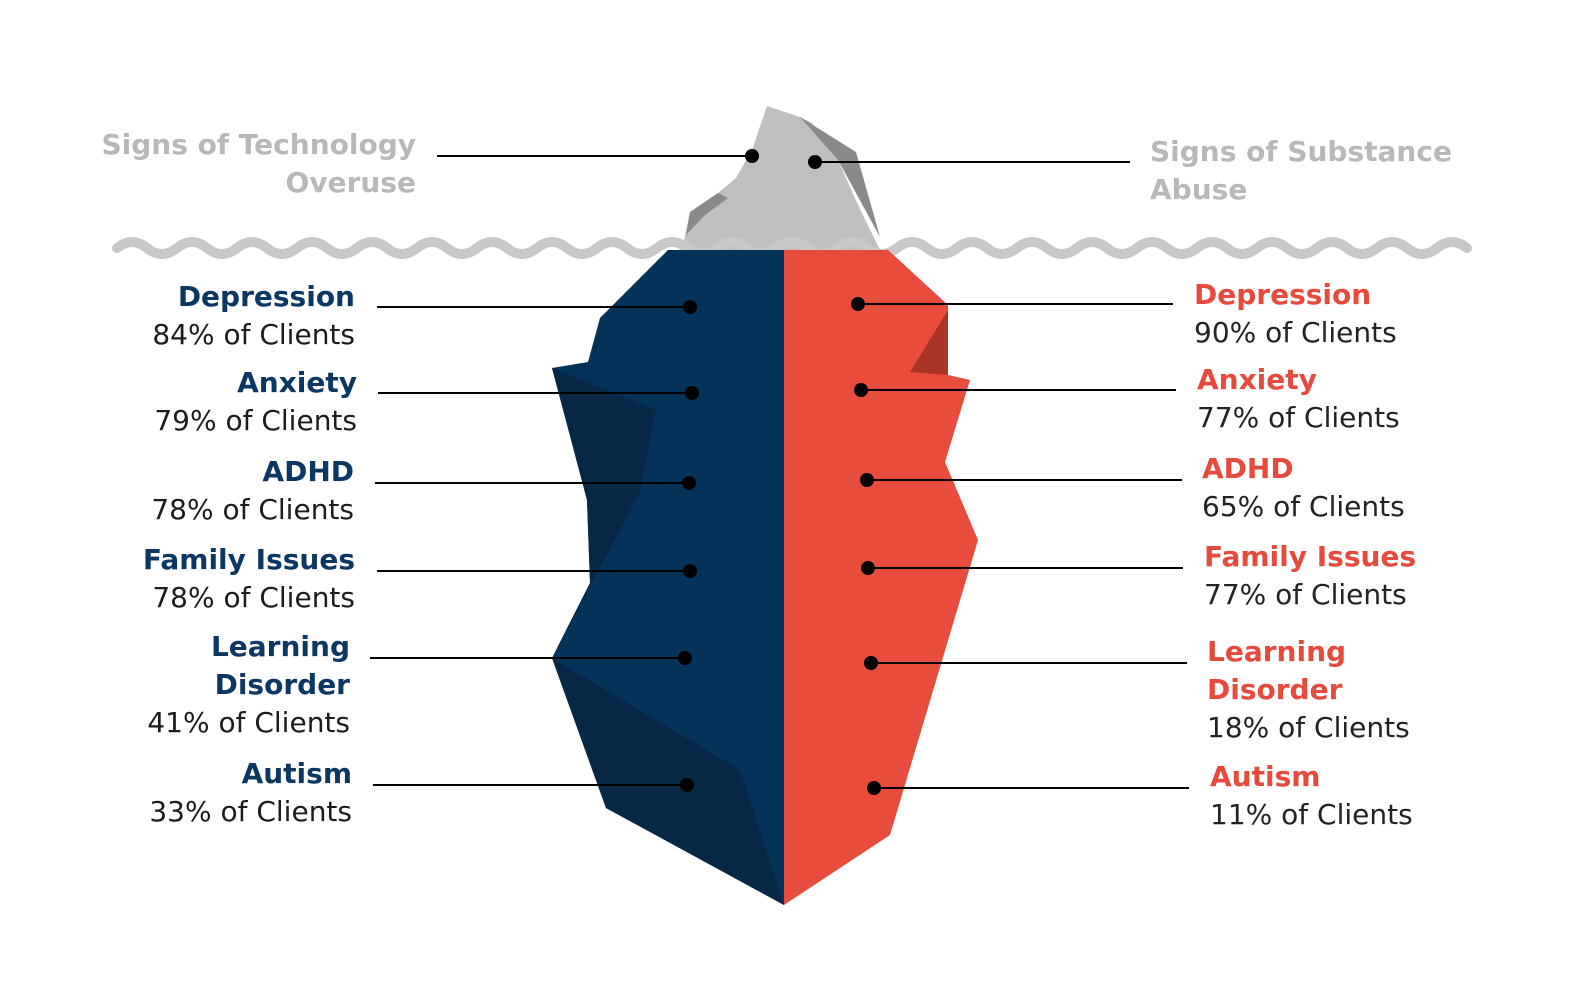 This screenshot has height=988, width=1593. What do you see at coordinates (881, 577) in the screenshot?
I see `iceberg-red-half` at bounding box center [881, 577].